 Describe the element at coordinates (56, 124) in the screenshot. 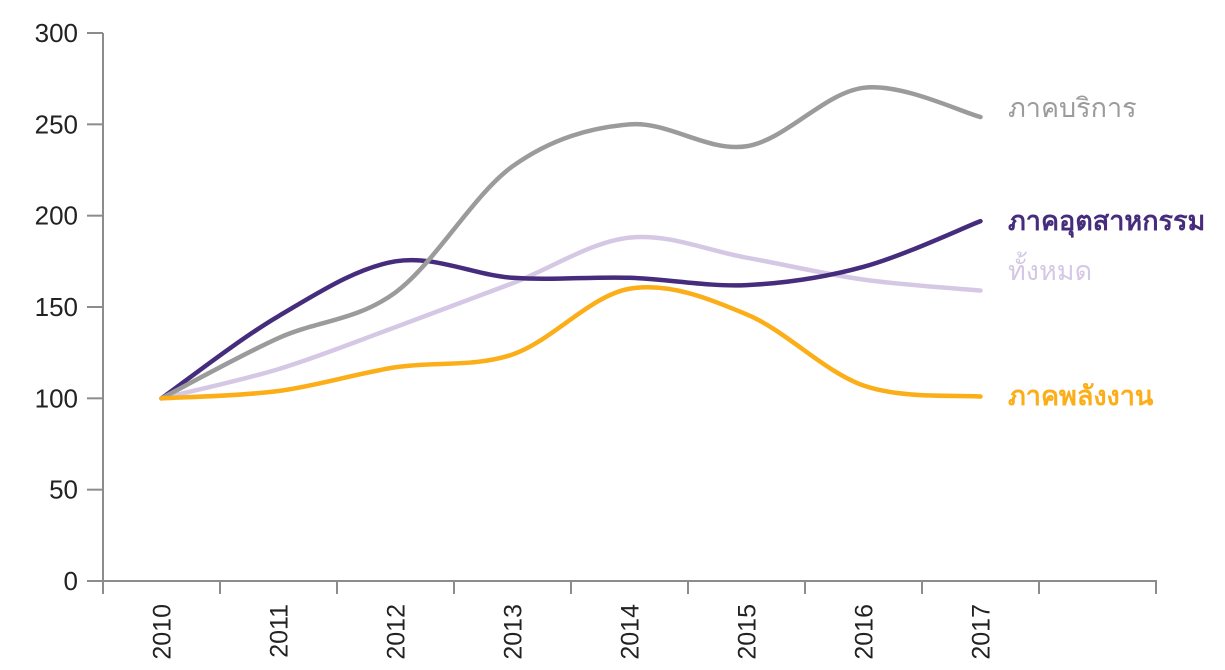

I see `y-tick-label: 250` at that location.